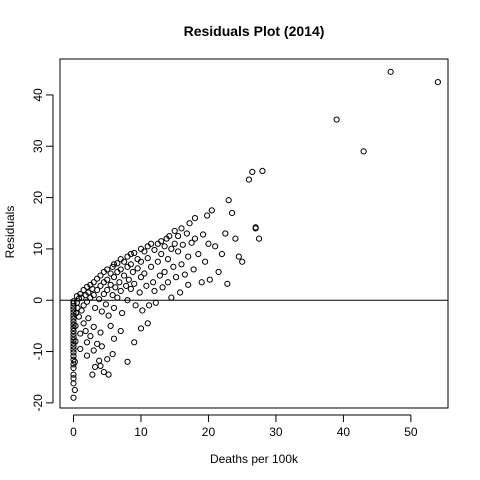  What do you see at coordinates (141, 432) in the screenshot?
I see `x-tick-label: 10` at bounding box center [141, 432].